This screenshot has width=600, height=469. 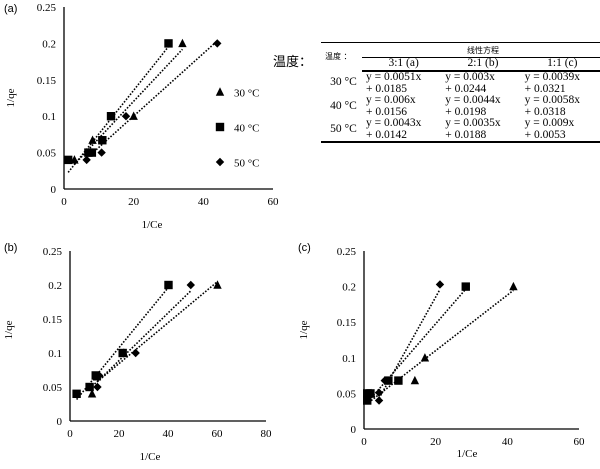 I want to click on temperature-label: 温度：, so click(x=293, y=62).